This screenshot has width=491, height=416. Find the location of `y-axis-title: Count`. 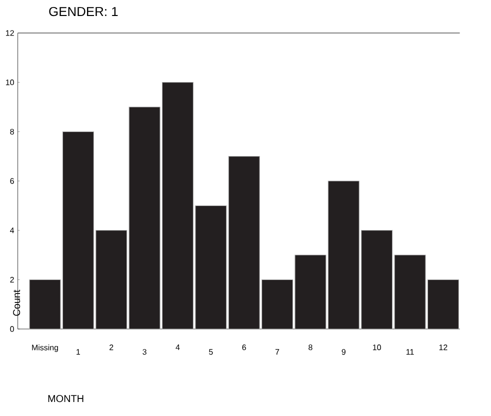

y-axis-title: Count is located at coordinates (16, 303).